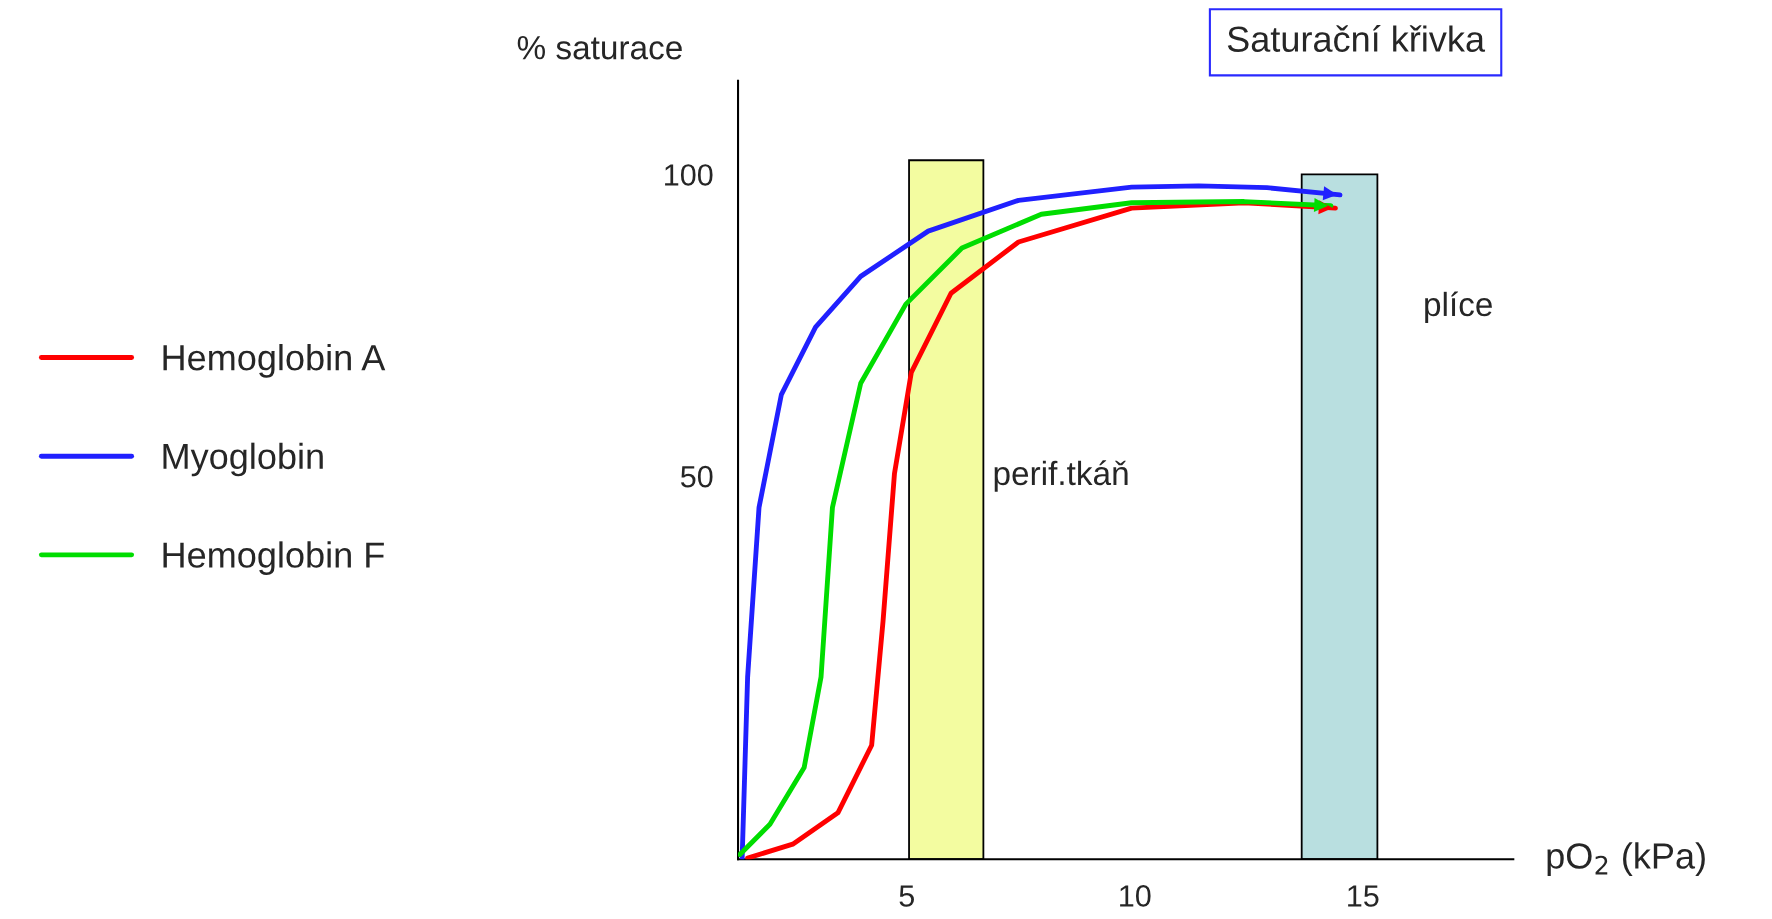 The width and height of the screenshot is (1772, 919). Describe the element at coordinates (1061, 476) in the screenshot. I see `band-label: perif.tkáň` at that location.